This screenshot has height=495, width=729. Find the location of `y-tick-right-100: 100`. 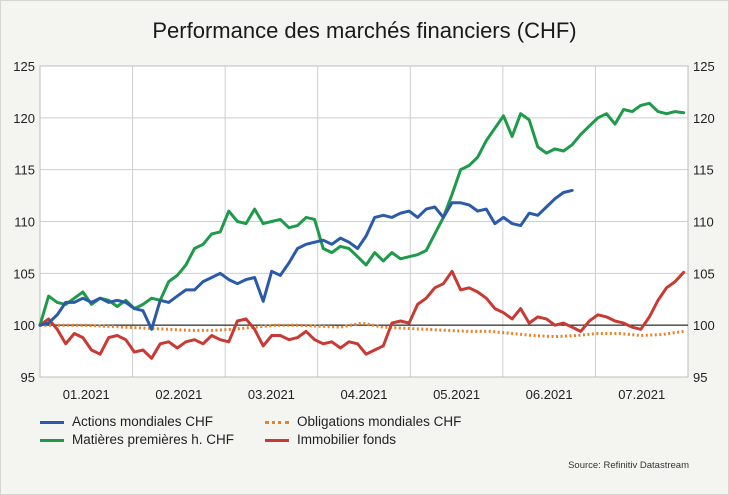

y-tick-right-100: 100 is located at coordinates (704, 325).